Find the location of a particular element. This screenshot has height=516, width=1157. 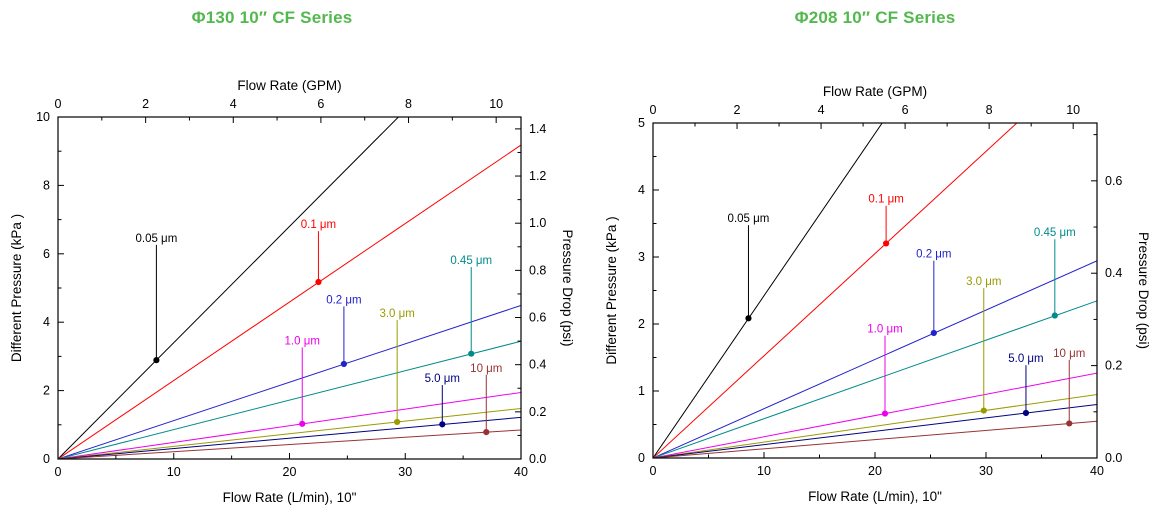

left-tick-label: 5 is located at coordinates (641, 123).